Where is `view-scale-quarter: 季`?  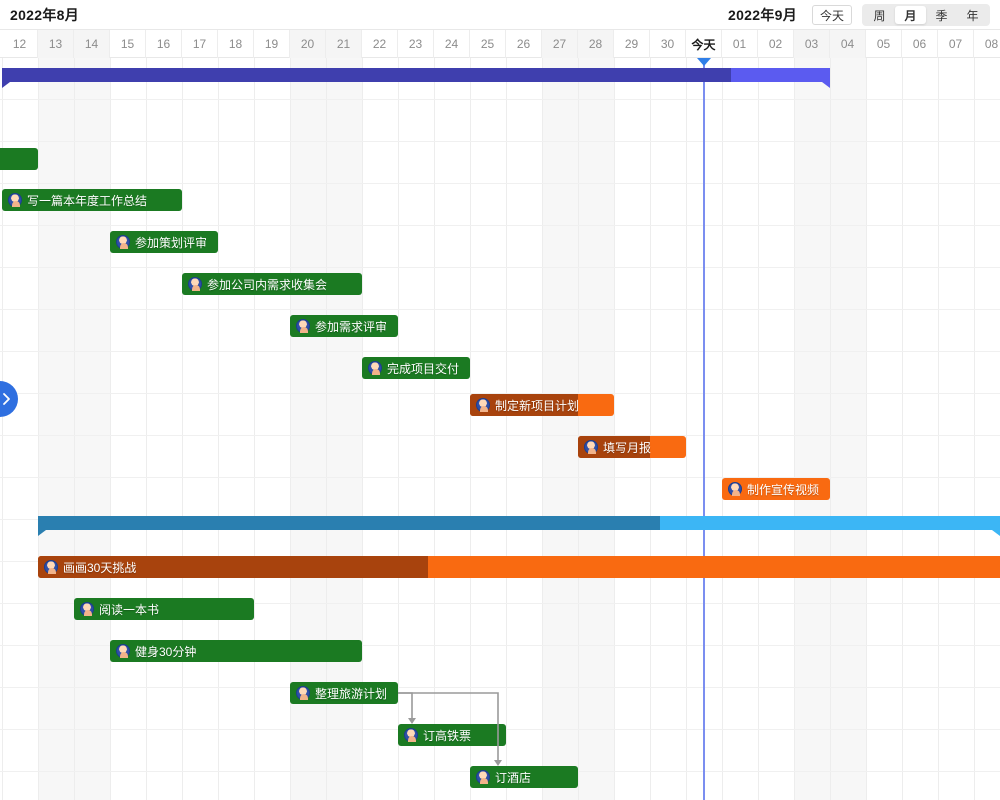 view-scale-quarter: 季 is located at coordinates (941, 15).